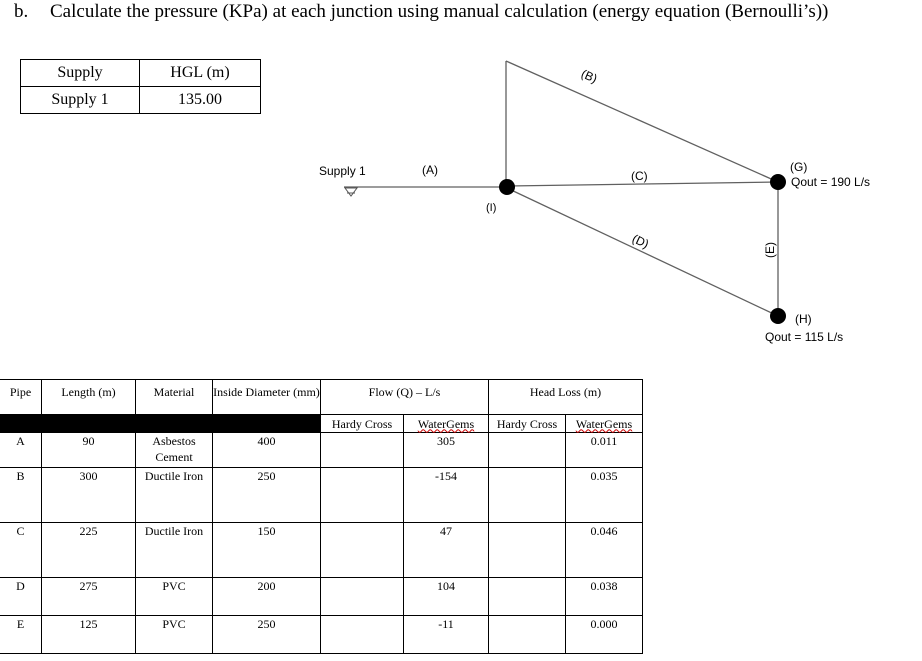  I want to click on pipe-id-cell: A, so click(21, 450).